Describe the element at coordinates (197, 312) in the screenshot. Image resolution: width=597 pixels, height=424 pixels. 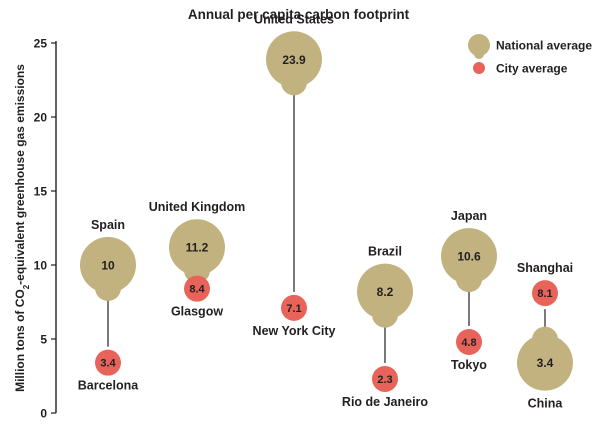
I see `city-label-glasgow: Glasgow` at that location.